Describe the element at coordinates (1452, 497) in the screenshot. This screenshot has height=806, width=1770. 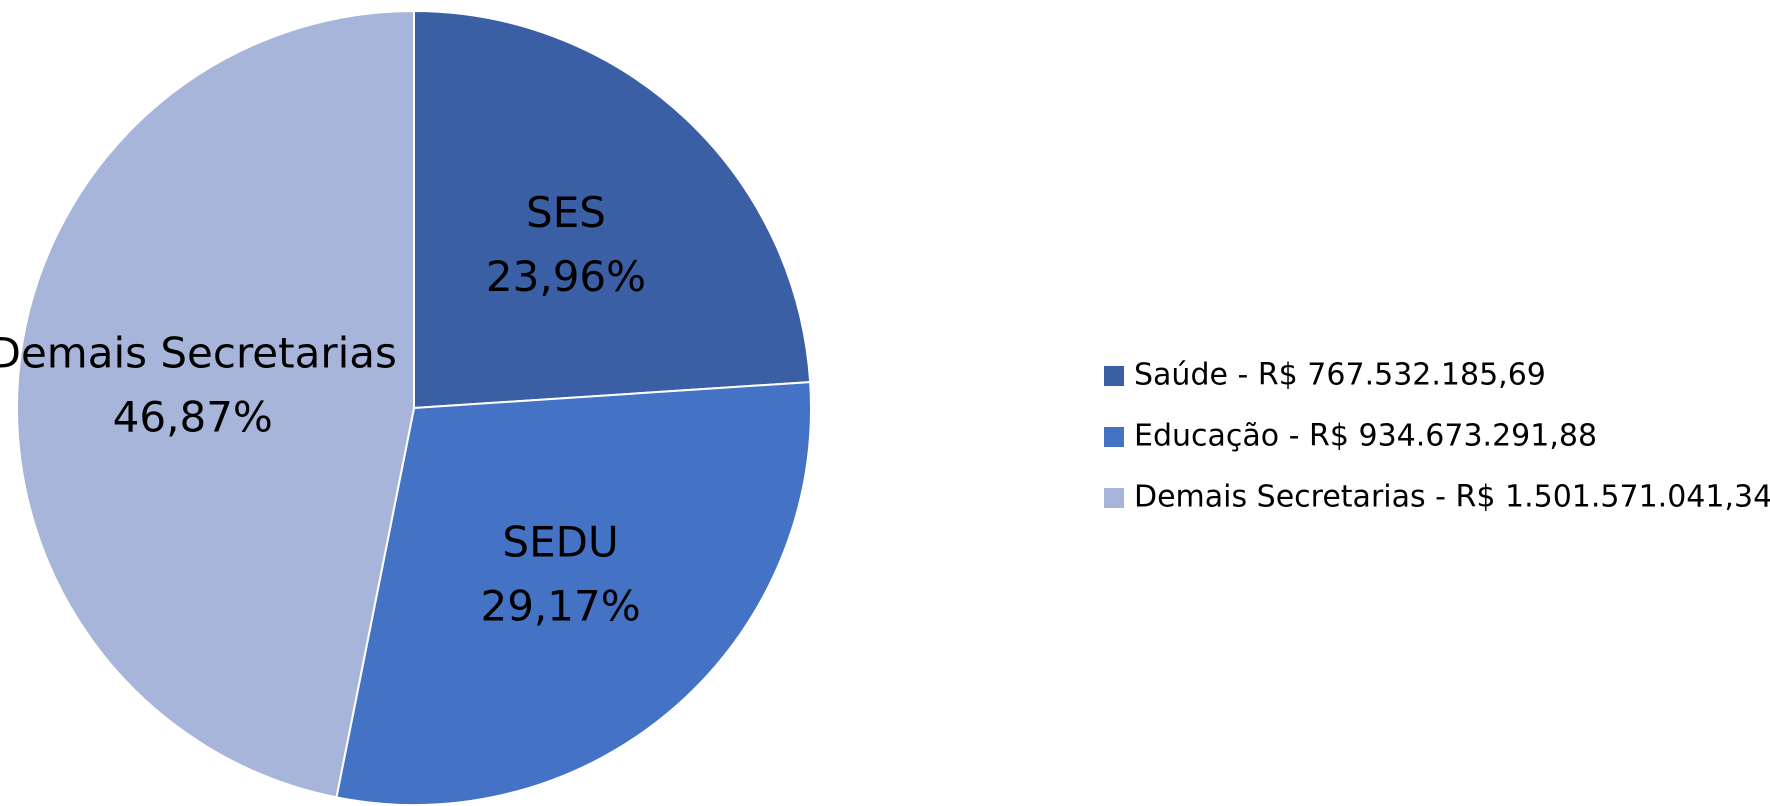
I see `legend-label: Demais Secretarias - R$ 1.501.571.041,34` at that location.